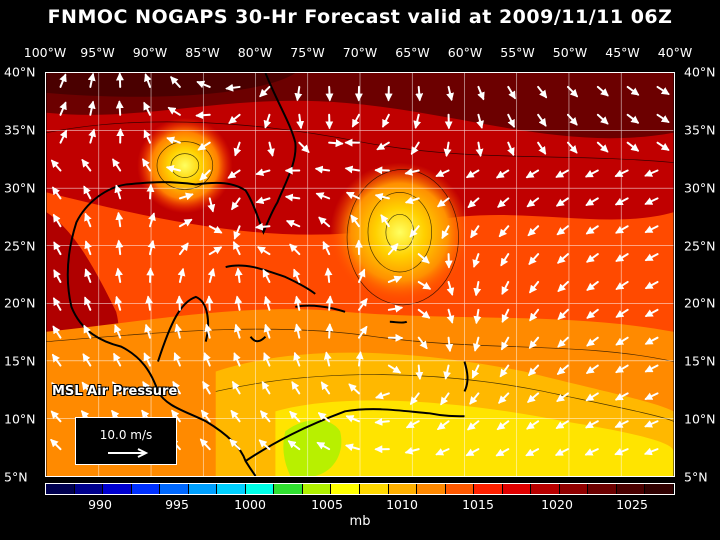 This screenshot has height=540, width=720. I want to click on longitude-label: 100°W, so click(45, 52).